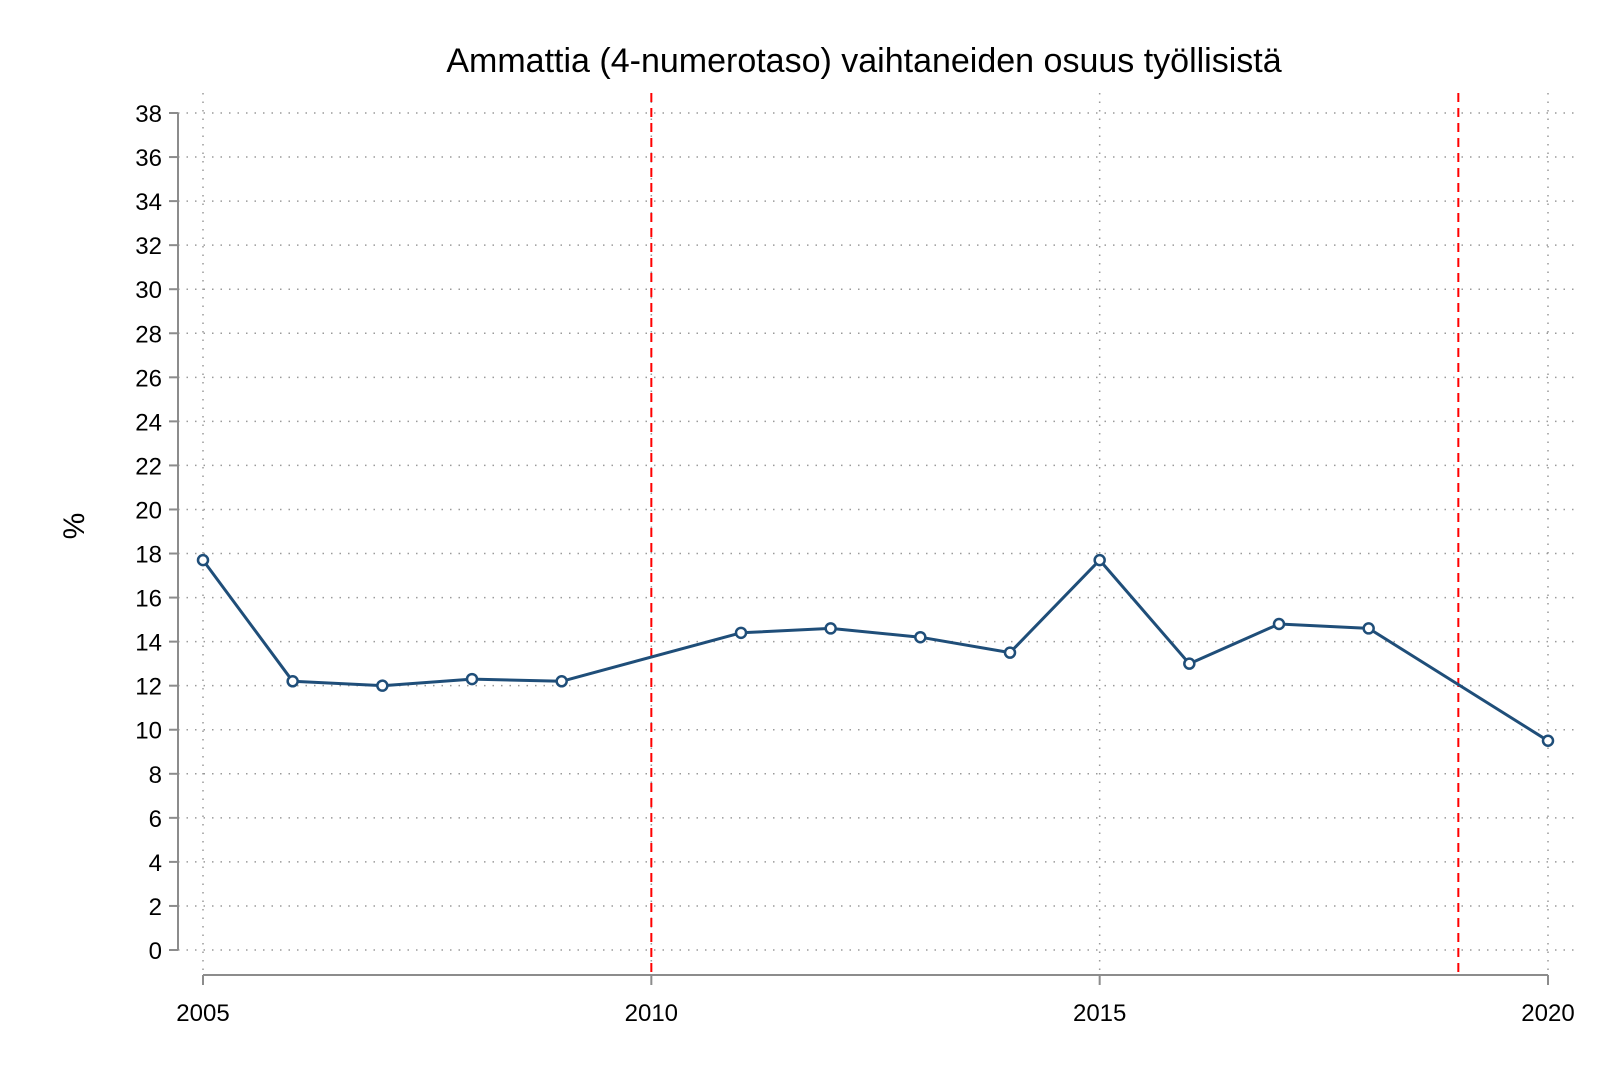  Describe the element at coordinates (148, 599) in the screenshot. I see `y-tick-label: 16` at that location.